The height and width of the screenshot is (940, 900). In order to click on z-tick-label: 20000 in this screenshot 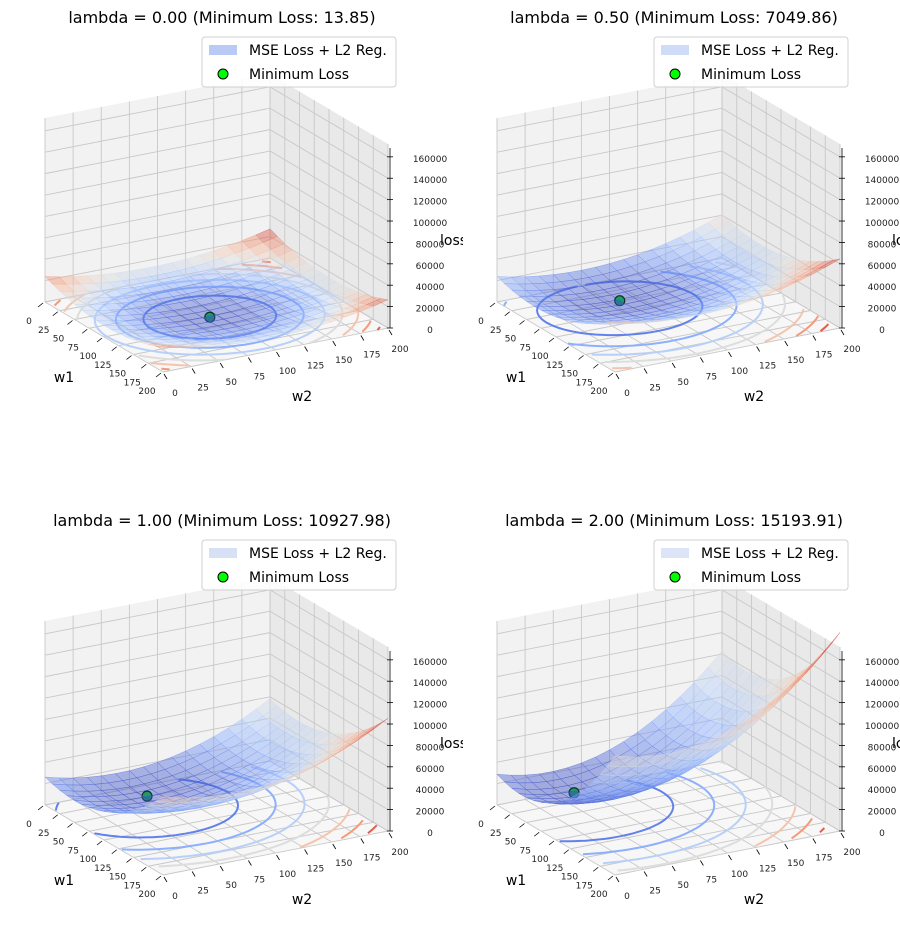, I will do `click(882, 310)`.